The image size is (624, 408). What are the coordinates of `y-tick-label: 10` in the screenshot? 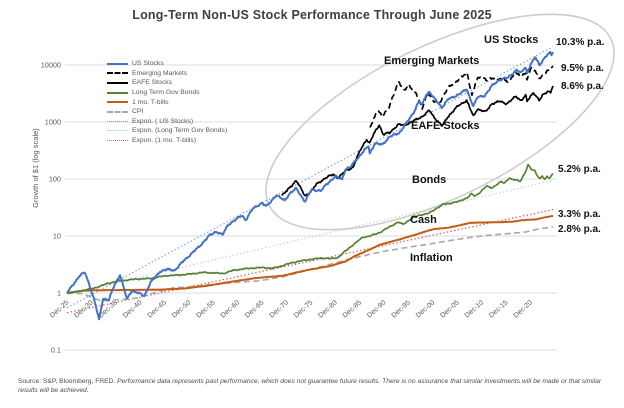 It's located at (57, 236).